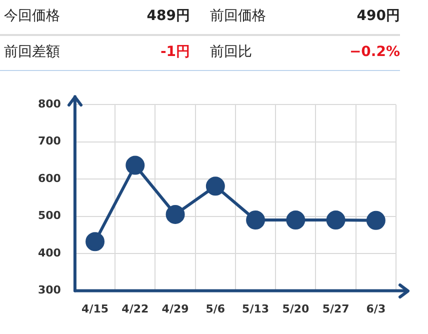  What do you see at coordinates (135, 53) in the screenshot?
I see `text: -1円` at bounding box center [135, 53].